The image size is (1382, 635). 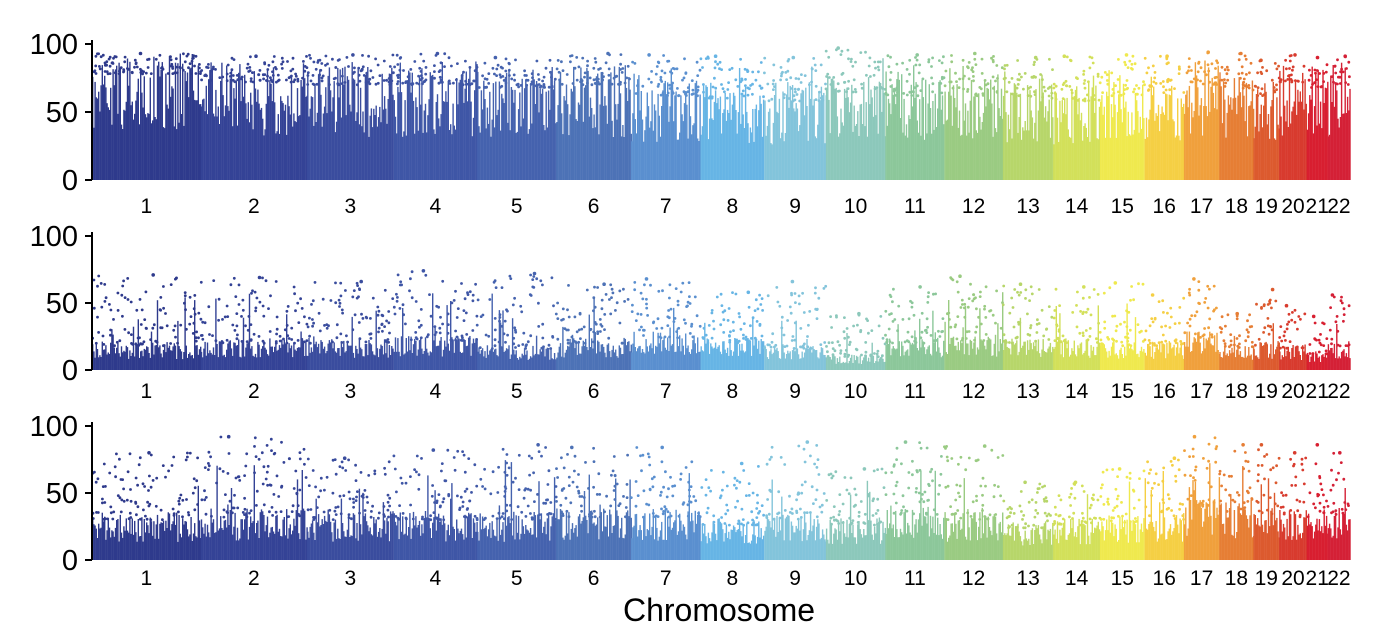 What do you see at coordinates (1295, 55) in the screenshot?
I see `peak-point` at bounding box center [1295, 55].